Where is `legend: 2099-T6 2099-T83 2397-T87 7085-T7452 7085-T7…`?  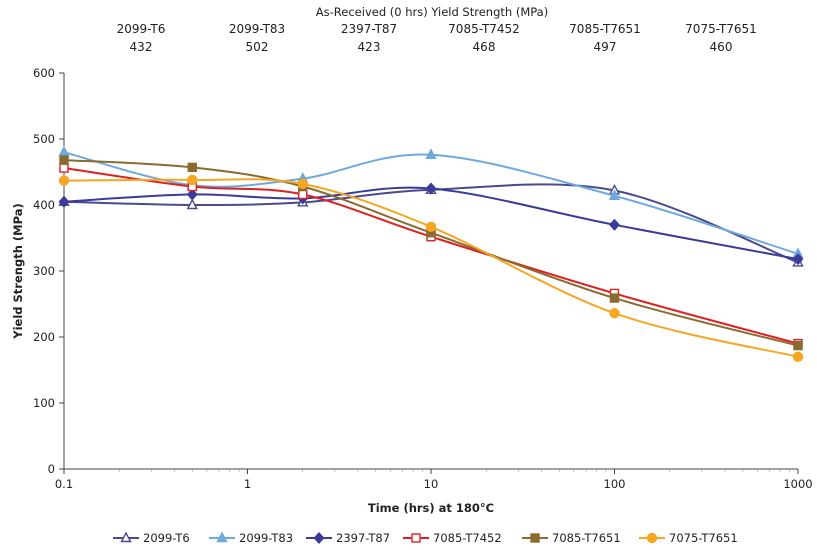 legend: 2099-T6 2099-T83 2397-T87 7085-T7452 7085-T7… is located at coordinates (425, 538).